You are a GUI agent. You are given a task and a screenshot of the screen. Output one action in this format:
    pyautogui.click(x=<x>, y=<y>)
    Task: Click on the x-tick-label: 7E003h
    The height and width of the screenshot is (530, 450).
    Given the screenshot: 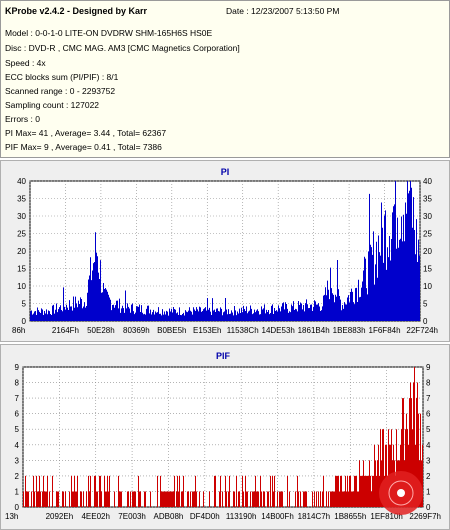 What is the action you would take?
    pyautogui.click(x=132, y=516)
    